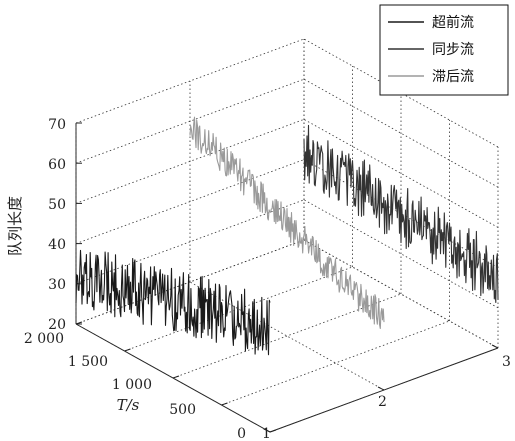 This screenshot has width=515, height=441. I want to click on t-tick-label: 1 500, so click(88, 362).